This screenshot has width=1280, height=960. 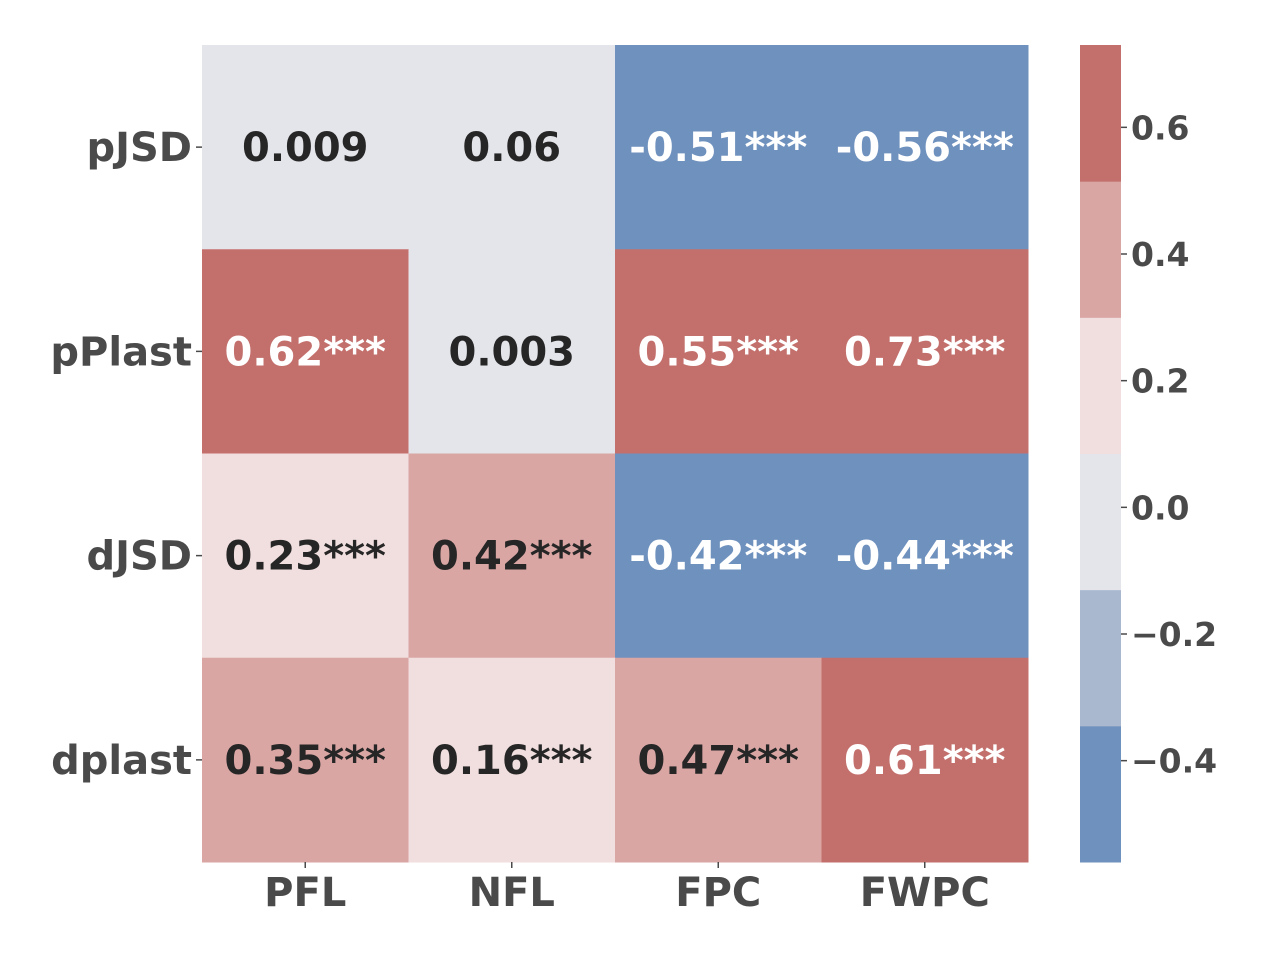 I want to click on colorbar-tick-label: 0.6, so click(x=1160, y=127).